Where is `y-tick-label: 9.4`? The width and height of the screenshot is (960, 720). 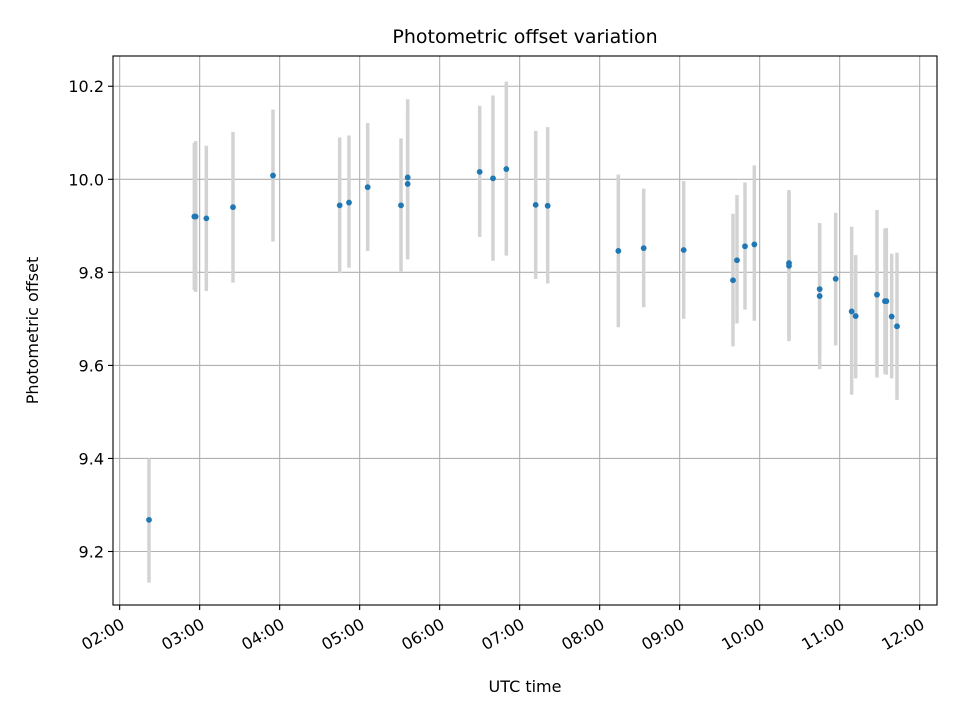 y-tick-label: 9.4 is located at coordinates (91, 458).